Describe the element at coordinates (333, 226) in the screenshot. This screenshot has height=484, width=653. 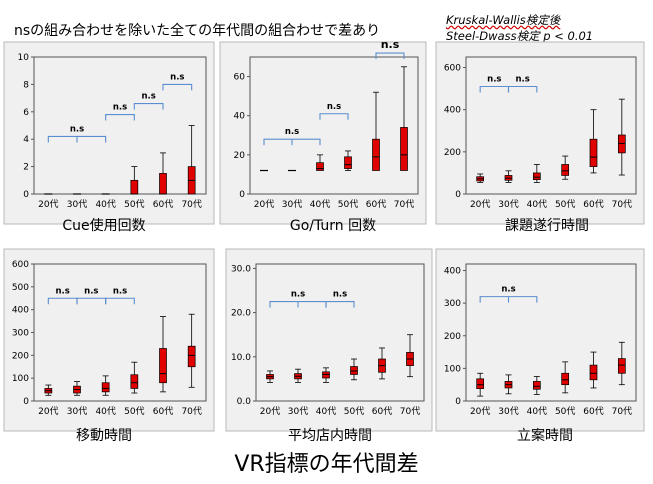
I see `panel-title: Go/Turn 回数` at that location.